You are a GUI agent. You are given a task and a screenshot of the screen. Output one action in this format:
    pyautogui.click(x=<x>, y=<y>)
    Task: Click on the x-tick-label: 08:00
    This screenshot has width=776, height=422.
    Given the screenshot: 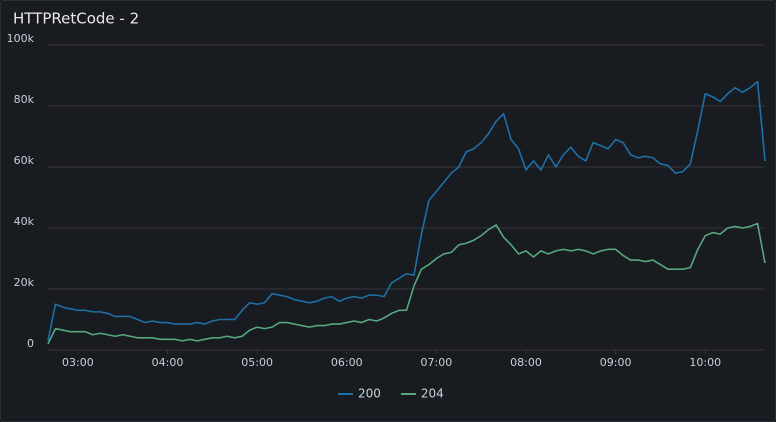 What is the action you would take?
    pyautogui.click(x=526, y=362)
    